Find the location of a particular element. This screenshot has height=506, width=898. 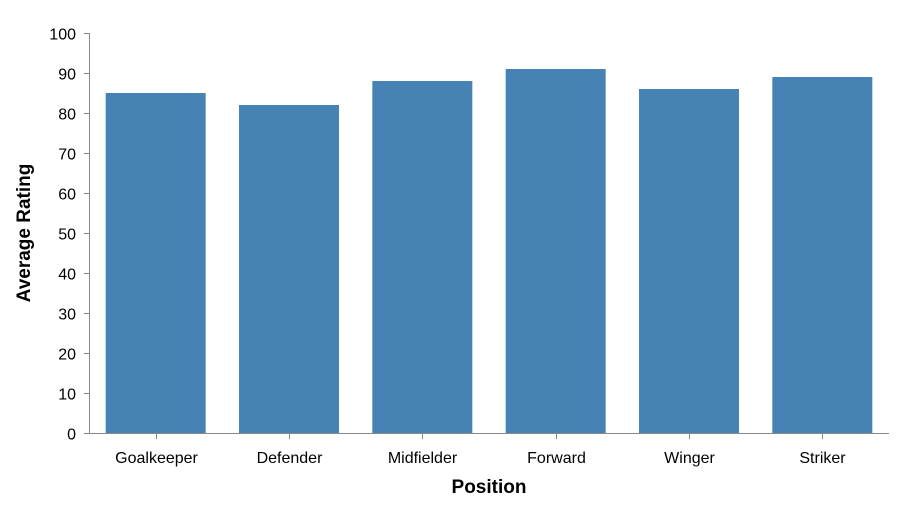

bar-striker is located at coordinates (822, 255).